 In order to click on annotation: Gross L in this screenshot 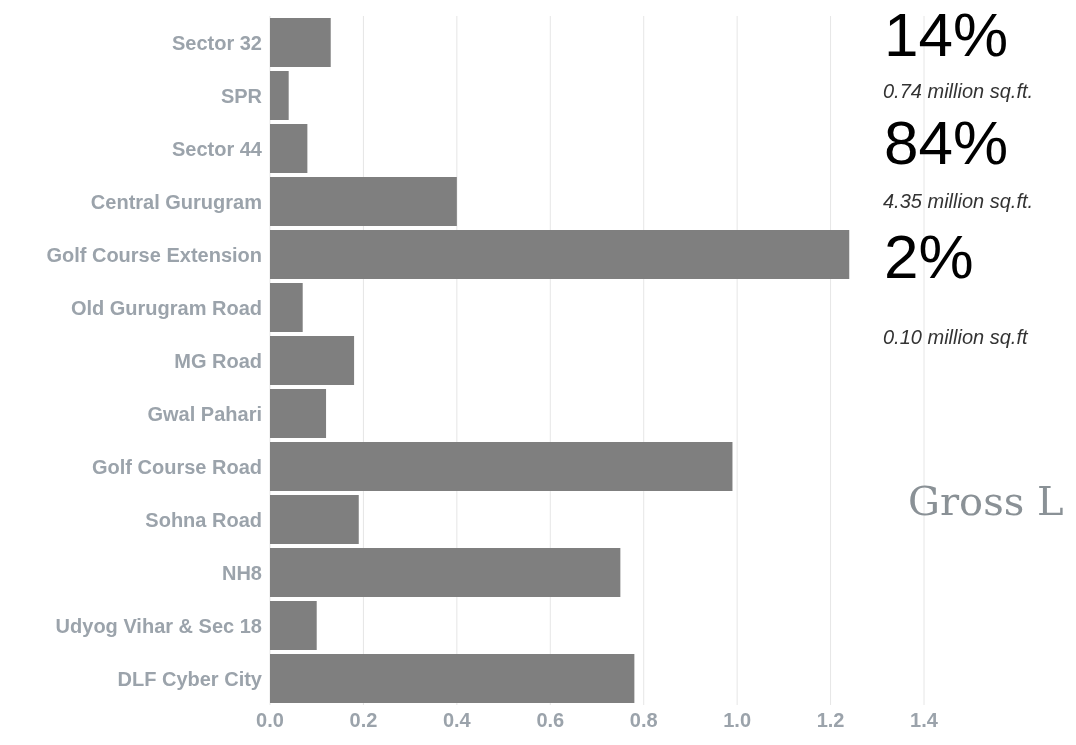, I will do `click(986, 501)`.